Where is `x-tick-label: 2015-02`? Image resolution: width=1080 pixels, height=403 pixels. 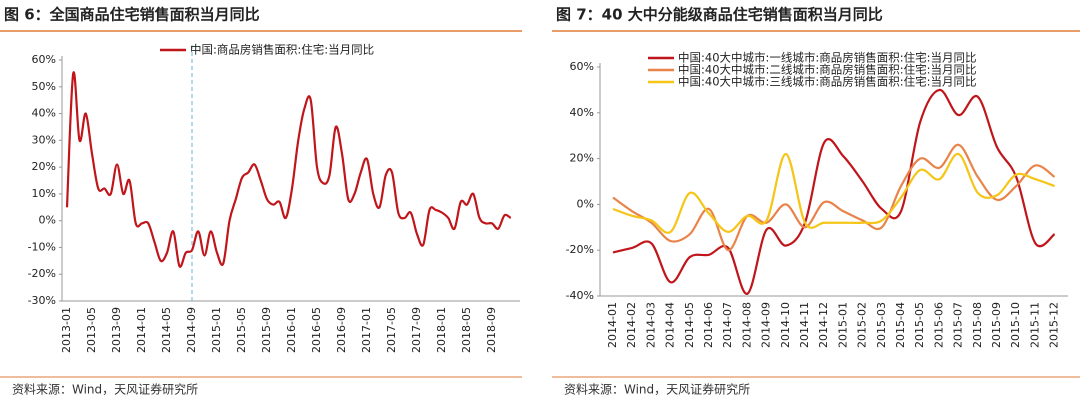
x-tick-label: 2015-02 is located at coordinates (862, 325).